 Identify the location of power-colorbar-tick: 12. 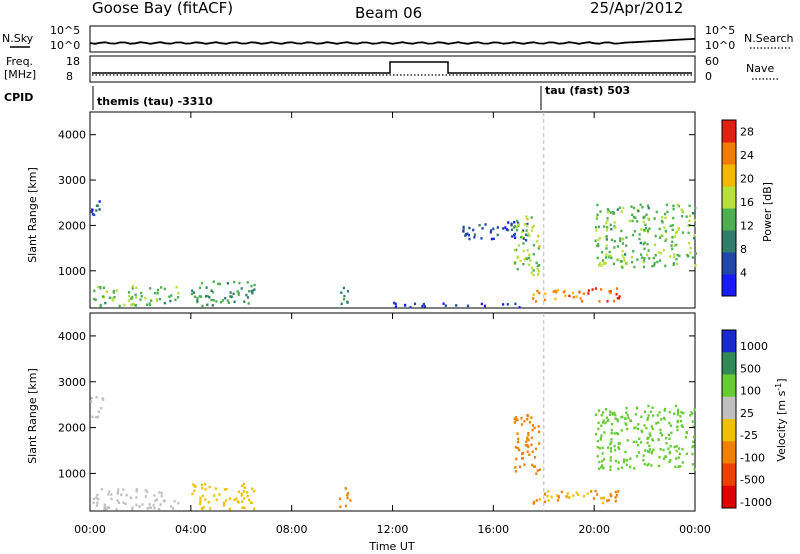
(747, 226).